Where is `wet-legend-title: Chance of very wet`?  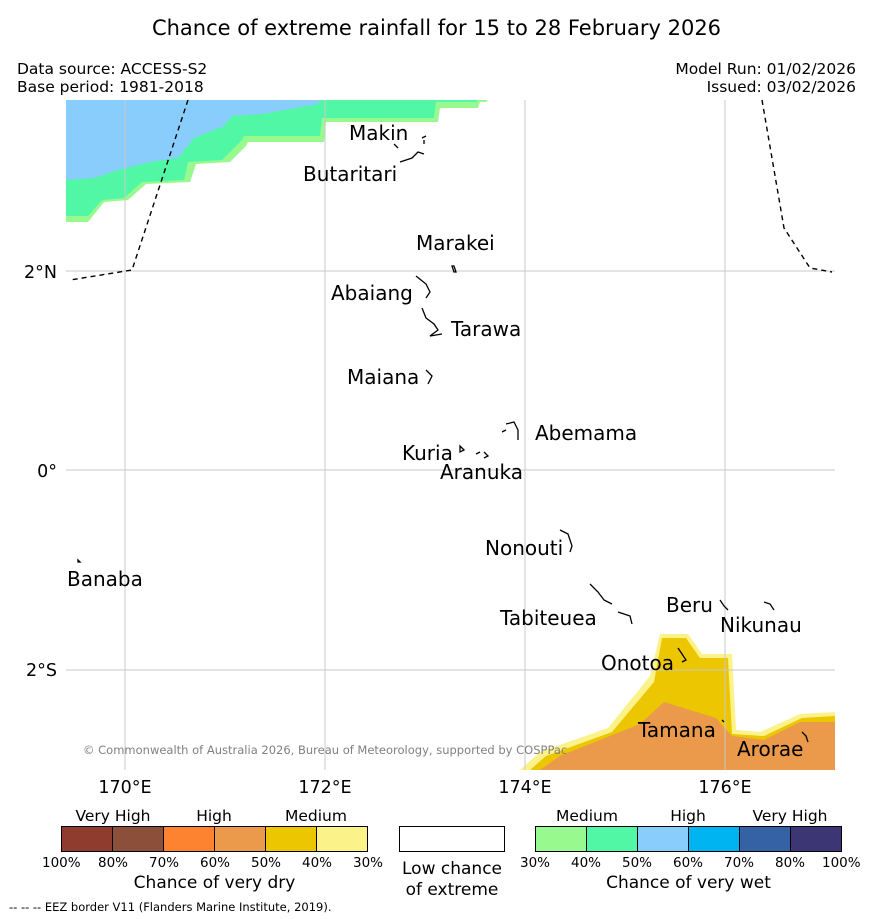
wet-legend-title: Chance of very wet is located at coordinates (688, 883).